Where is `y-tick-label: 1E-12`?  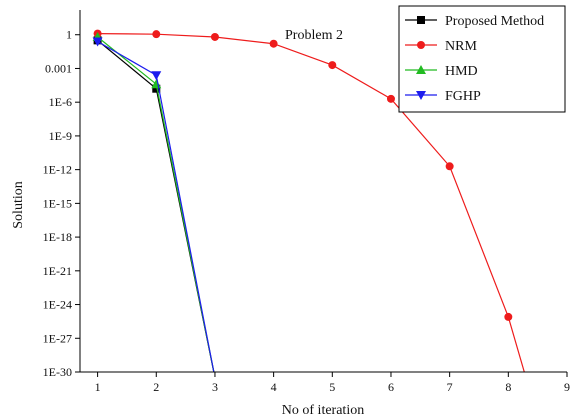
y-tick-label: 1E-12 is located at coordinates (57, 170).